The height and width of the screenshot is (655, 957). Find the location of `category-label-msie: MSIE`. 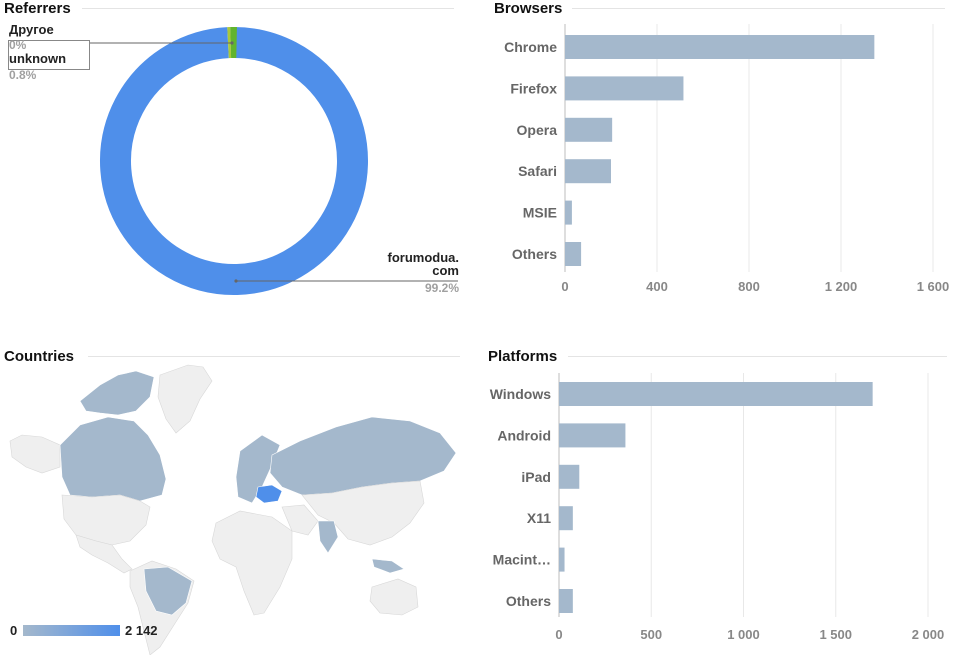

category-label-msie: MSIE is located at coordinates (540, 213).